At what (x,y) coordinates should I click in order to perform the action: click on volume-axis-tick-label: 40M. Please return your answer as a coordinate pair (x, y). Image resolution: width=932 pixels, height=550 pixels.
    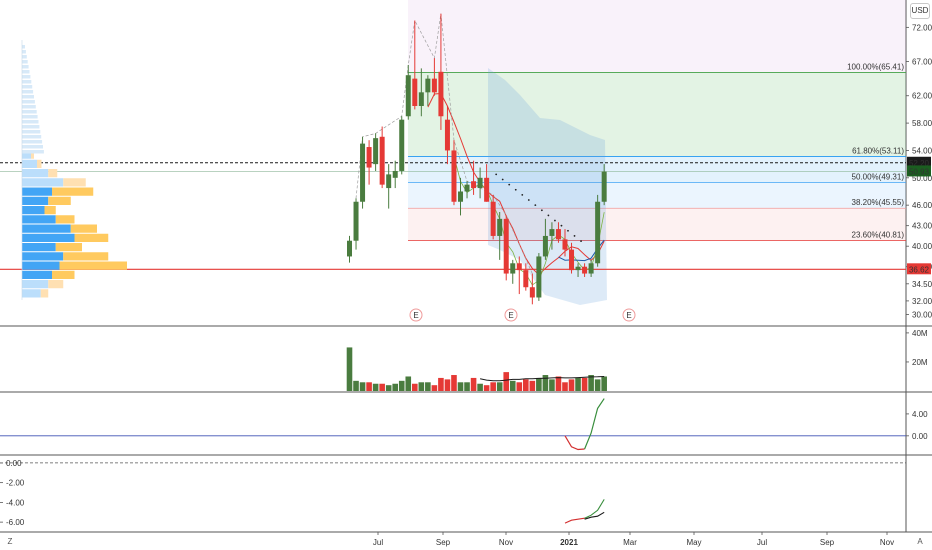
    Looking at the image, I should click on (920, 333).